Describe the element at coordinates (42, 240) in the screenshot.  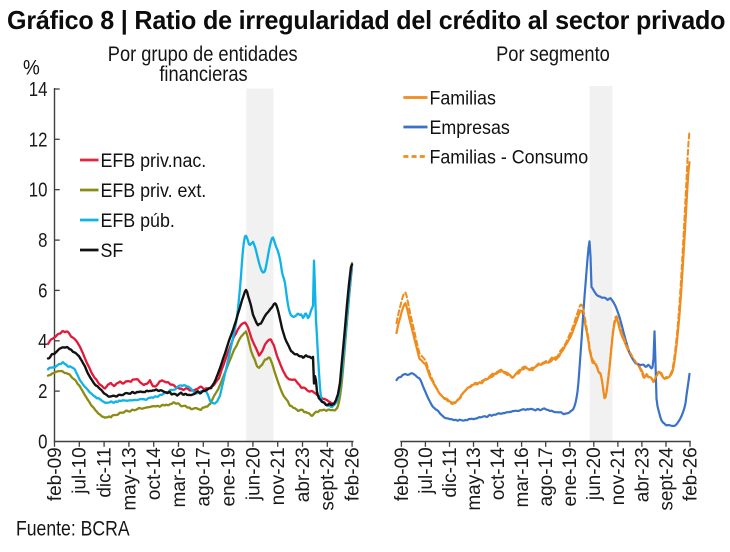
I see `svg-text: 8` at that location.